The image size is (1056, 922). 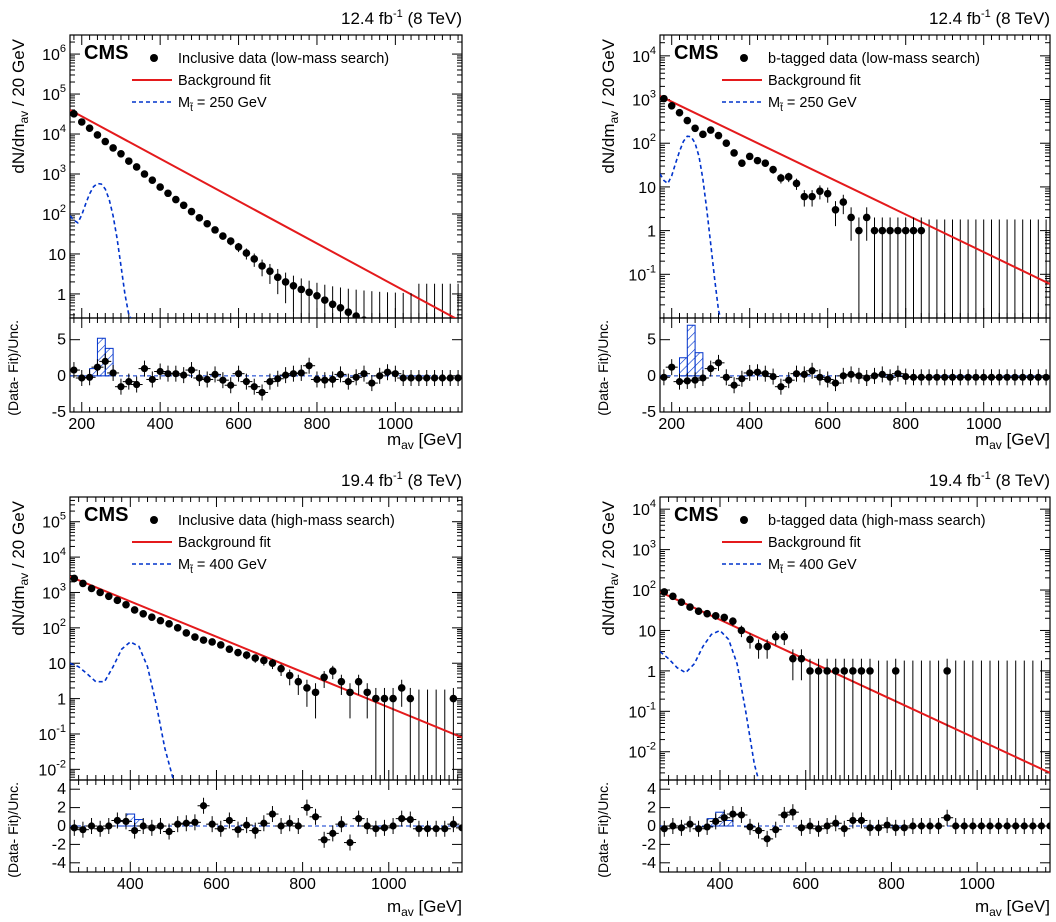 What do you see at coordinates (57, 664) in the screenshot?
I see `y-tick-label: 10` at bounding box center [57, 664].